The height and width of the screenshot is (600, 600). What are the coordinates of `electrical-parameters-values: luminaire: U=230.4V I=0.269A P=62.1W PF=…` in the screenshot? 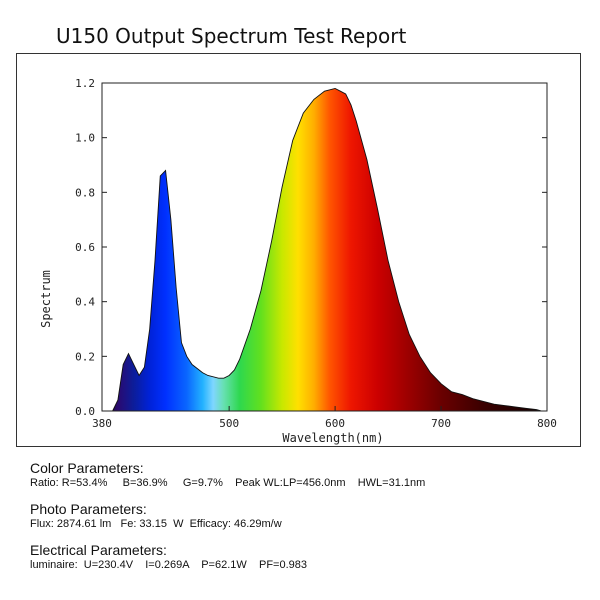 It's located at (168, 565).